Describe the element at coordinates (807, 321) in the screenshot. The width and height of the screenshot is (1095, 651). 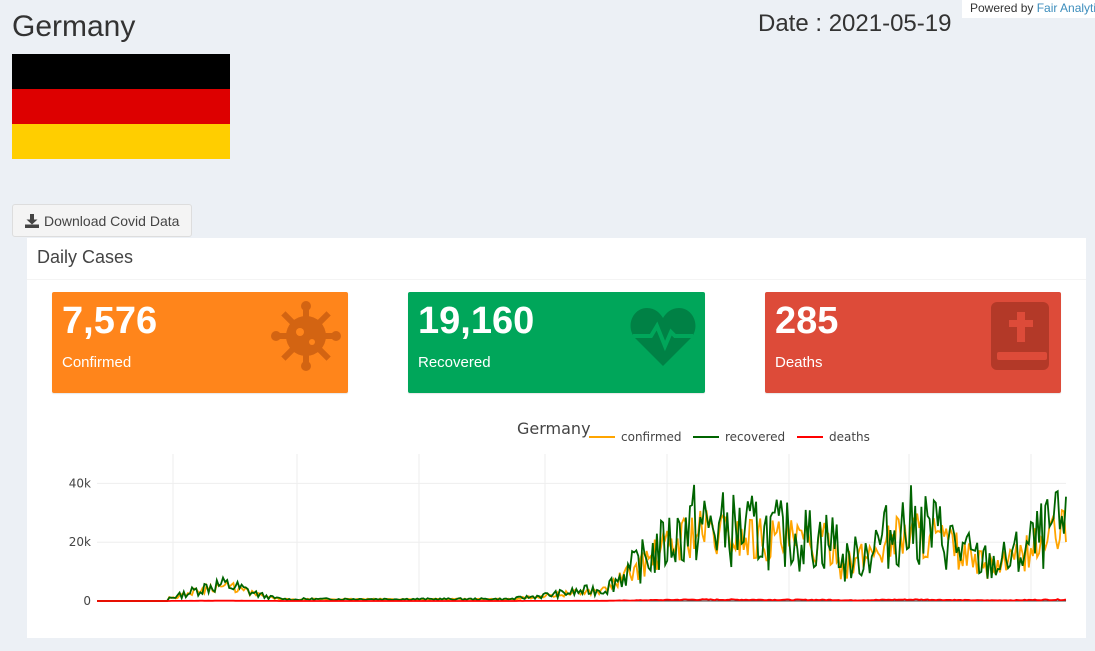
I see `deaths-count: 285` at that location.